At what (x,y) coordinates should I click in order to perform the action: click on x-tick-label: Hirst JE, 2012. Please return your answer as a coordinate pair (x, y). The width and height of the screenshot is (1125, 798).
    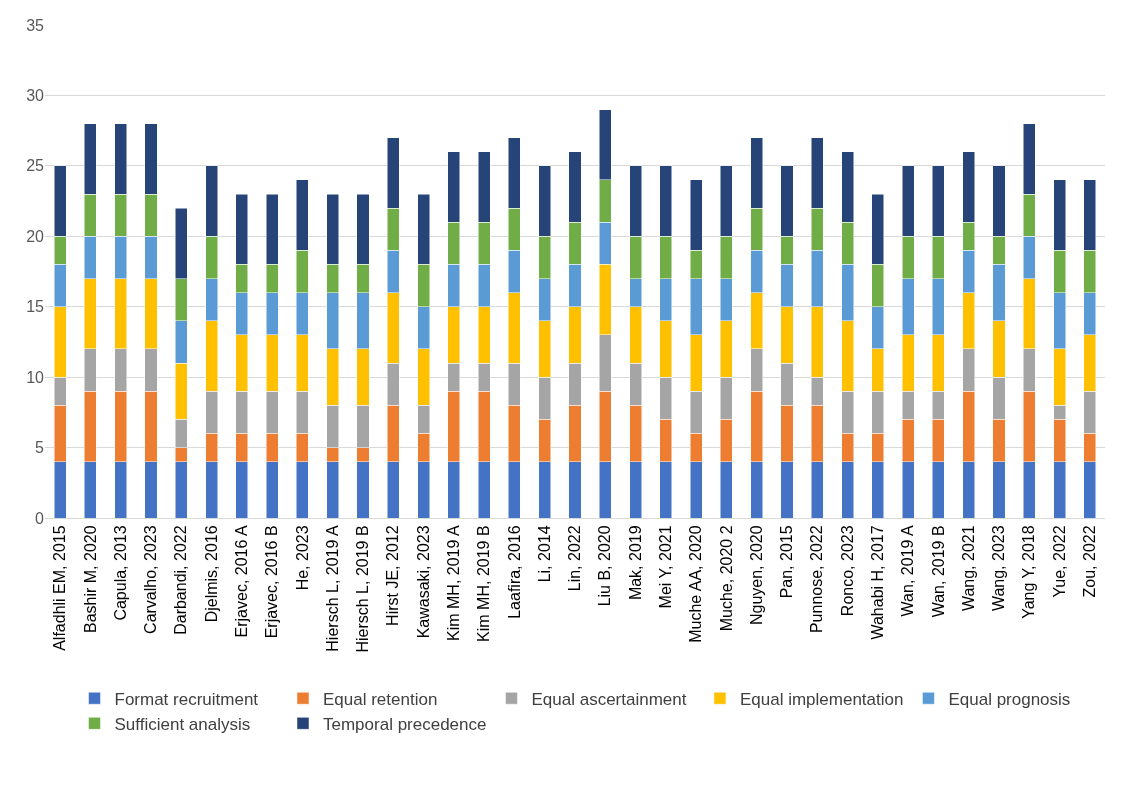
    Looking at the image, I should click on (393, 575).